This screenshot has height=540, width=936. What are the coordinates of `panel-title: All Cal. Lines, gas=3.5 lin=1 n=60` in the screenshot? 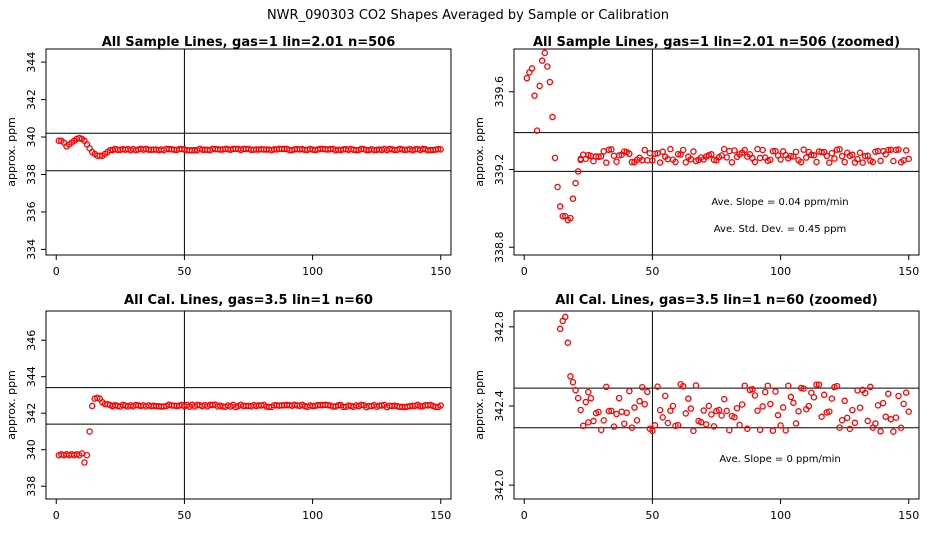 It's located at (248, 300).